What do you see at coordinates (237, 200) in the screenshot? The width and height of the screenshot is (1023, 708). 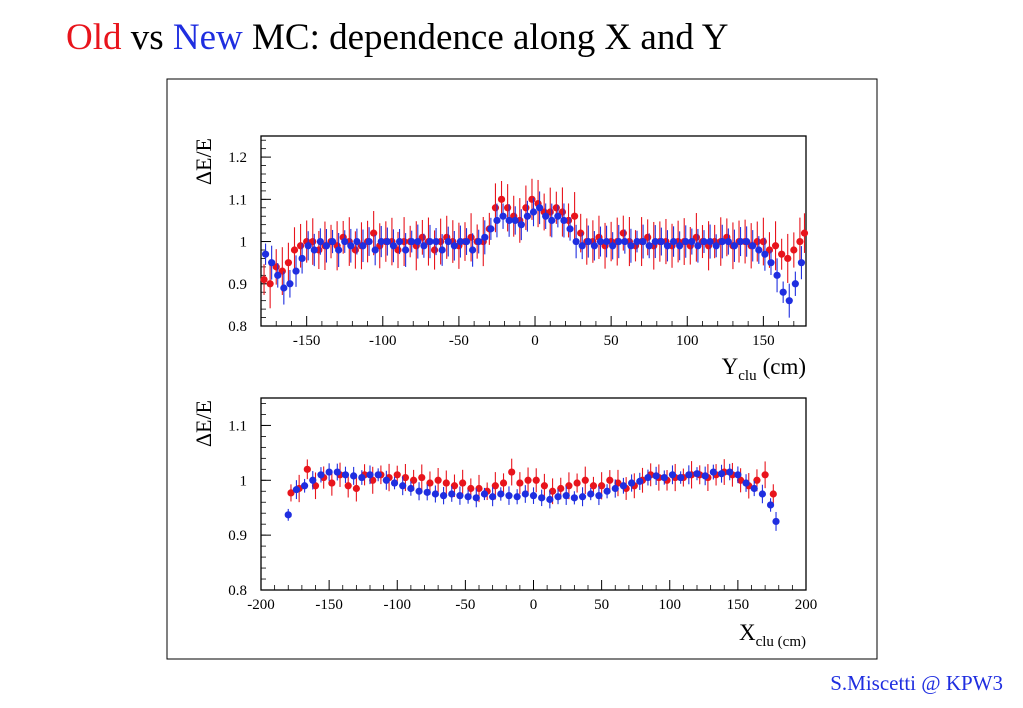 I see `y-tick-label: 1.1` at bounding box center [237, 200].